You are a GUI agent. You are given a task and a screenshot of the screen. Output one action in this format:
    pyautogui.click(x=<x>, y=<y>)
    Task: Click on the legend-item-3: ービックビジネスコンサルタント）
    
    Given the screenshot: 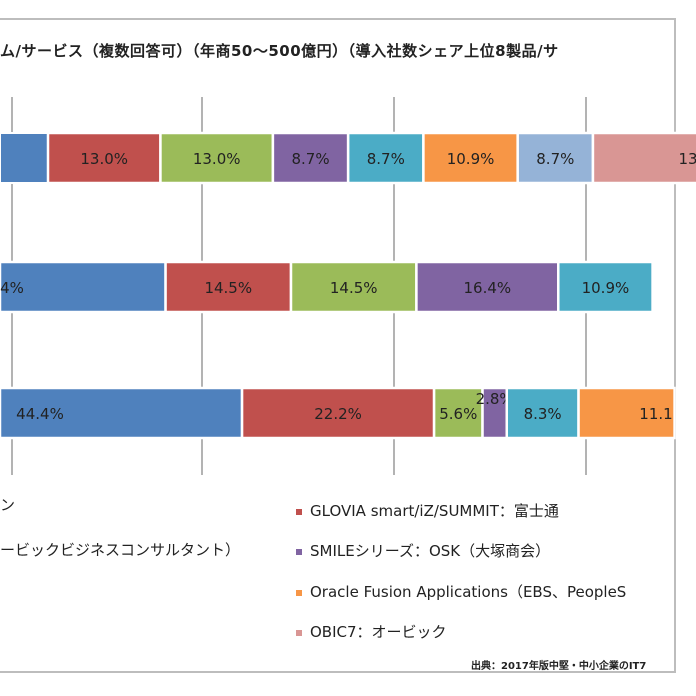 What is the action you would take?
    pyautogui.click(x=120, y=549)
    